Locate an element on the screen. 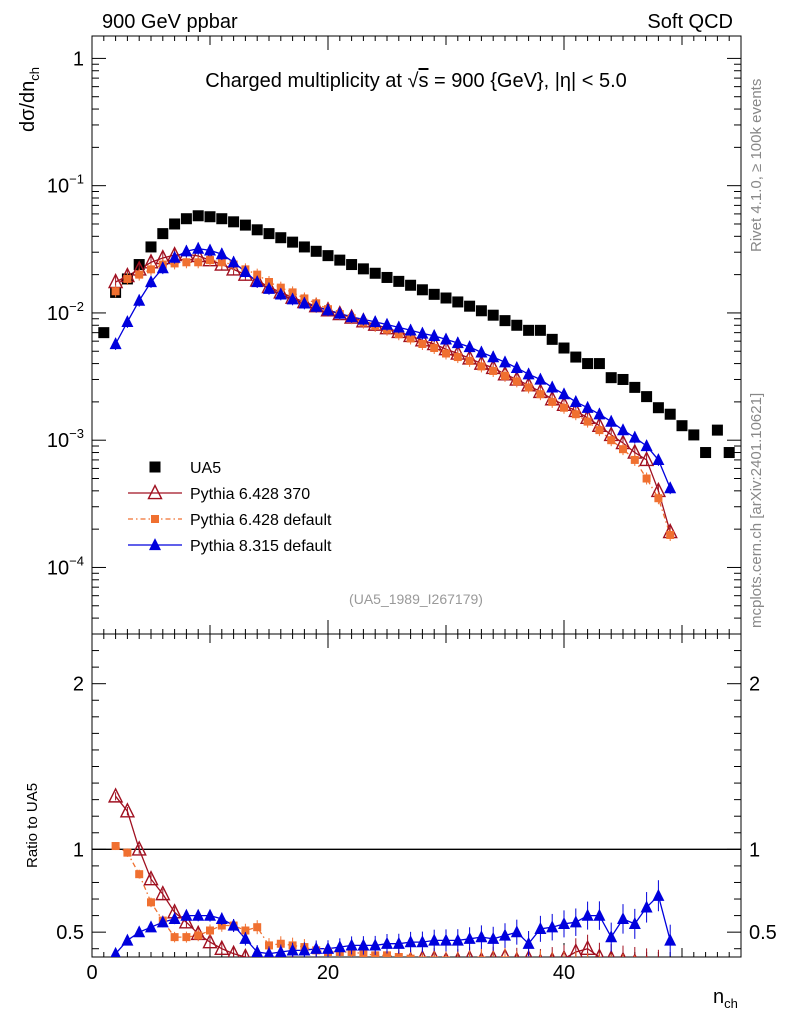  ratio-line-pythia-8-315-default is located at coordinates (393, 924).